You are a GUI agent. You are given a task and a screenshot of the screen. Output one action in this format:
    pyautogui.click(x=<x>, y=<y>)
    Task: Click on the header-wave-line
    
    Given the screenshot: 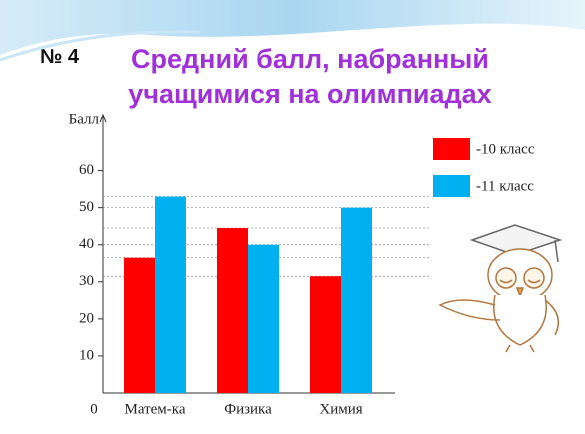 What is the action you would take?
    pyautogui.click(x=100, y=46)
    